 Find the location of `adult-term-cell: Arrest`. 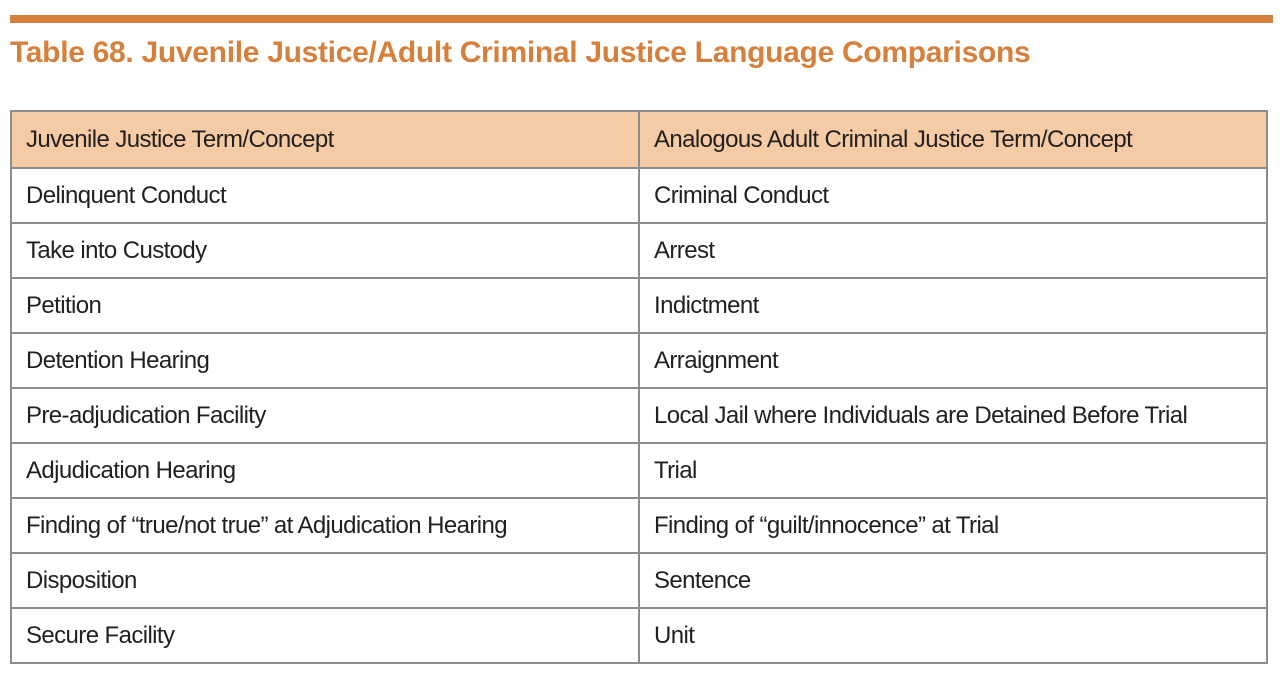

adult-term-cell: Arrest is located at coordinates (953, 250).